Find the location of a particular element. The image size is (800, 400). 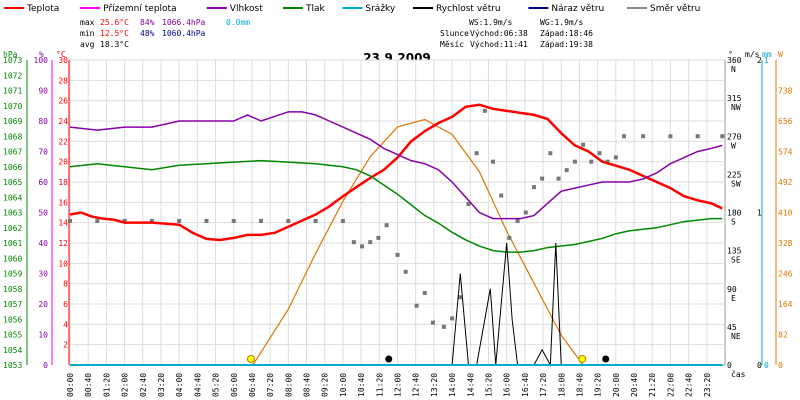

w-tick-label: 574 is located at coordinates (785, 152).